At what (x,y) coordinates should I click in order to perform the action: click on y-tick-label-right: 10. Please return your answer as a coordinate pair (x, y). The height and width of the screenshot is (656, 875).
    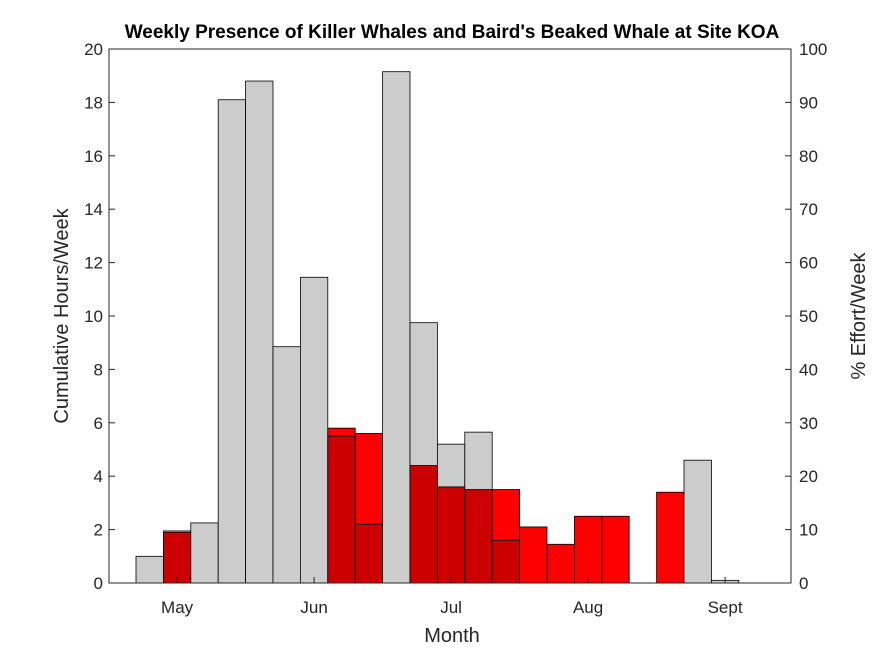
    Looking at the image, I should click on (808, 530).